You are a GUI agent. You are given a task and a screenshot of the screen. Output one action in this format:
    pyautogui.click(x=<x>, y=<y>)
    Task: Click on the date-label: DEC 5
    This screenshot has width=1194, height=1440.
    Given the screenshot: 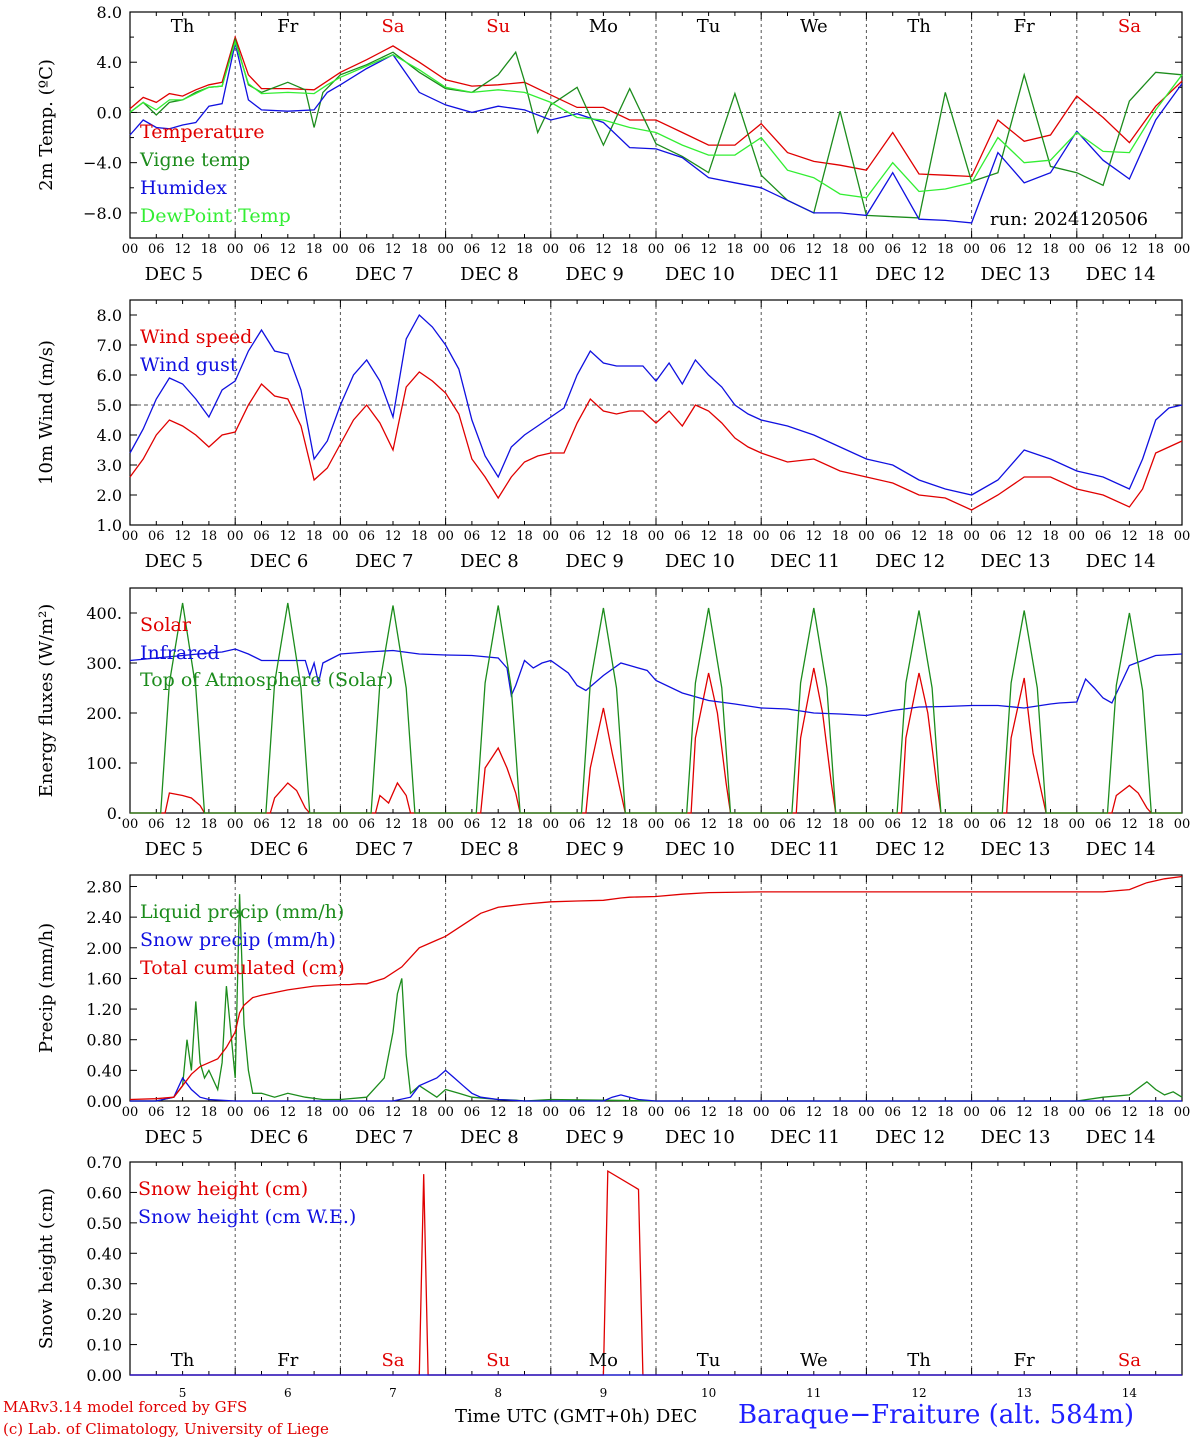 What is the action you would take?
    pyautogui.click(x=174, y=1137)
    